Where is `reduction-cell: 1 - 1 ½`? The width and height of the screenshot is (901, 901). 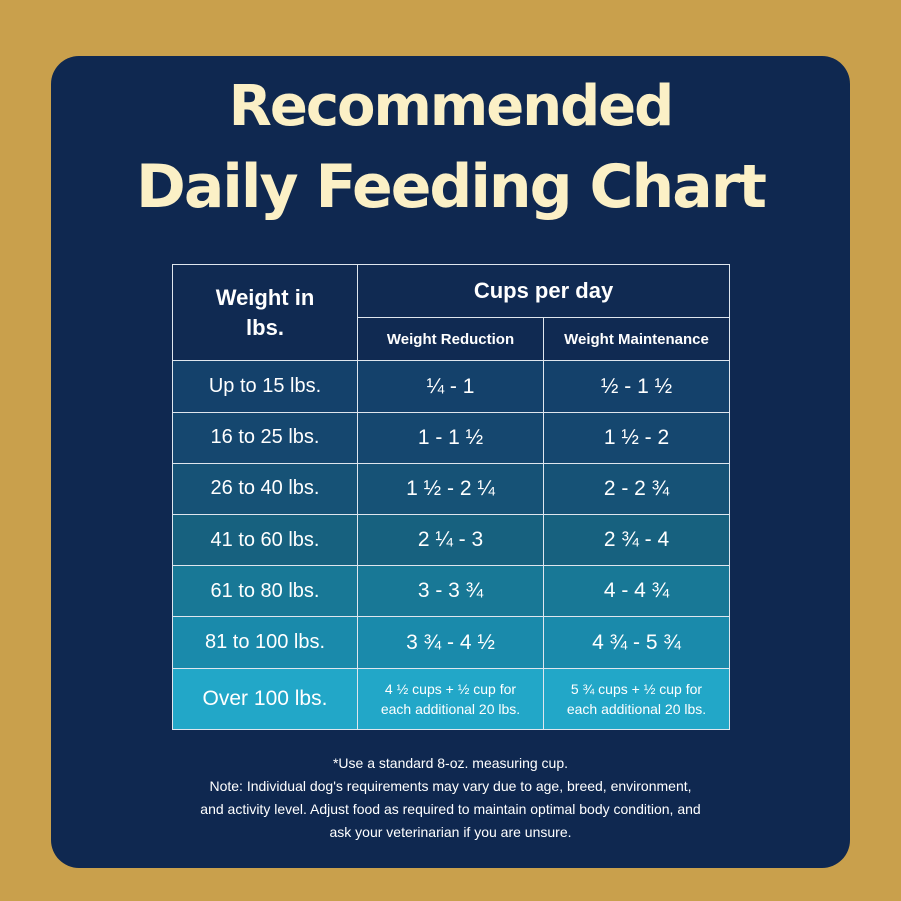
reduction-cell: 1 - 1 ½ is located at coordinates (450, 437).